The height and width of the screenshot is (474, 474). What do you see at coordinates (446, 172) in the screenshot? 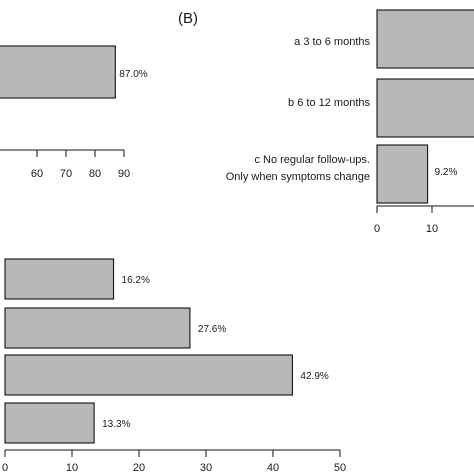
I see `data-label-panel-b-2: 9.2%` at bounding box center [446, 172].